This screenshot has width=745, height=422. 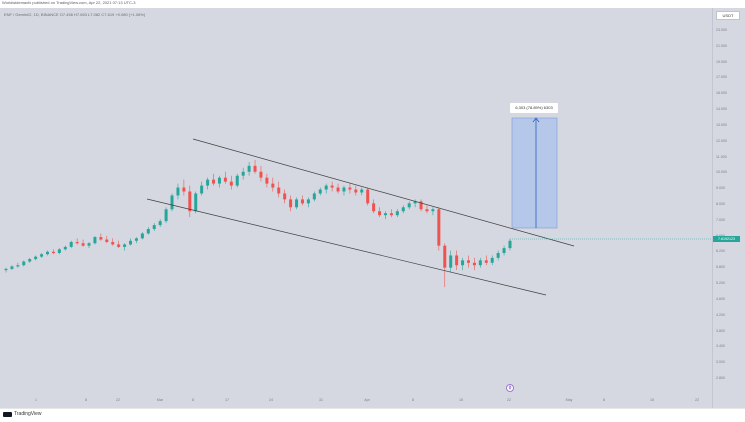 I want to click on price-axis-label: 5.800, so click(x=720, y=267).